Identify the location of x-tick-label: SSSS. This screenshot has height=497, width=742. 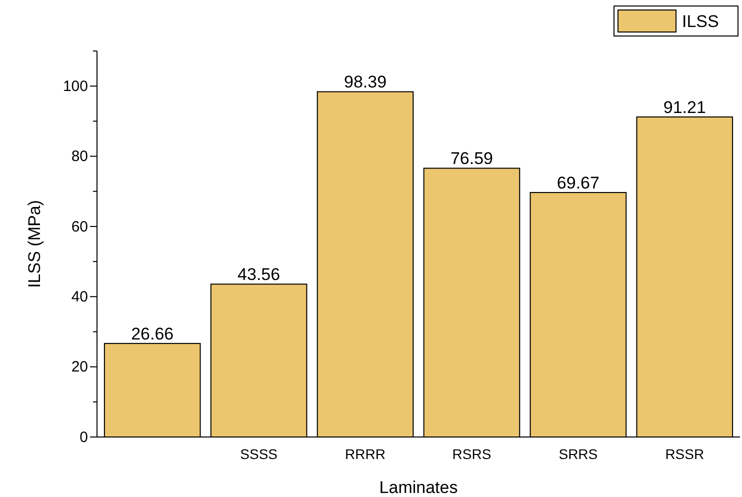
(259, 454).